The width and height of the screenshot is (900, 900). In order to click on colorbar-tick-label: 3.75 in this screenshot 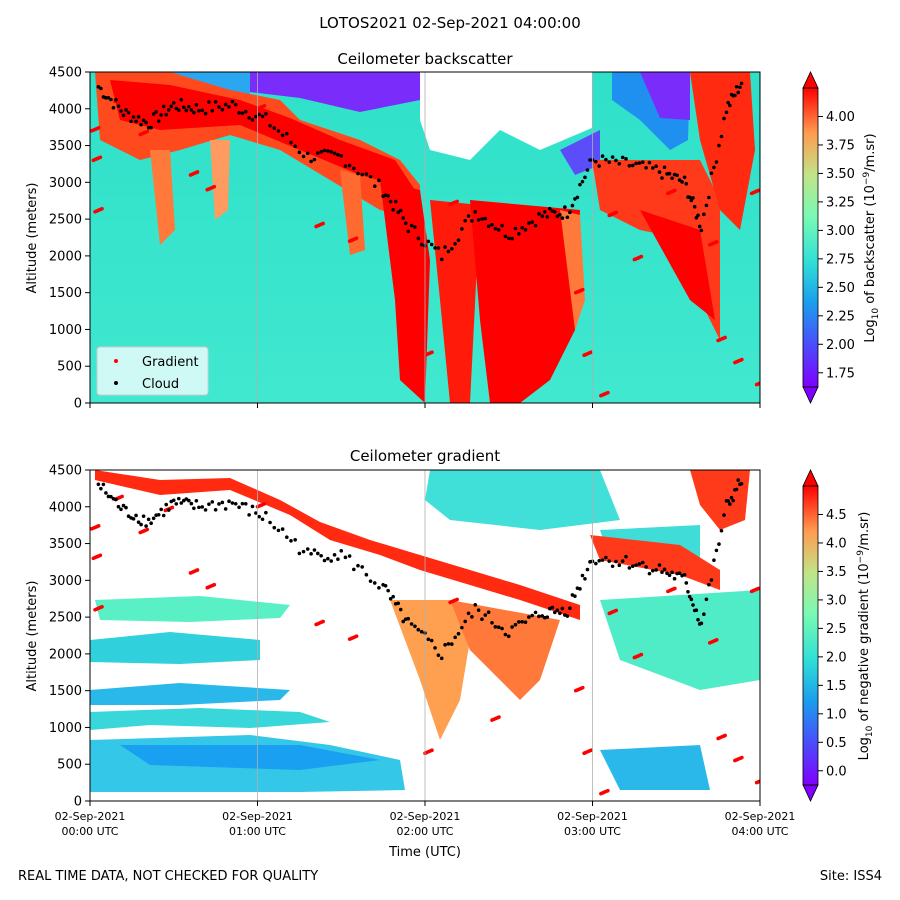, I will do `click(840, 145)`.